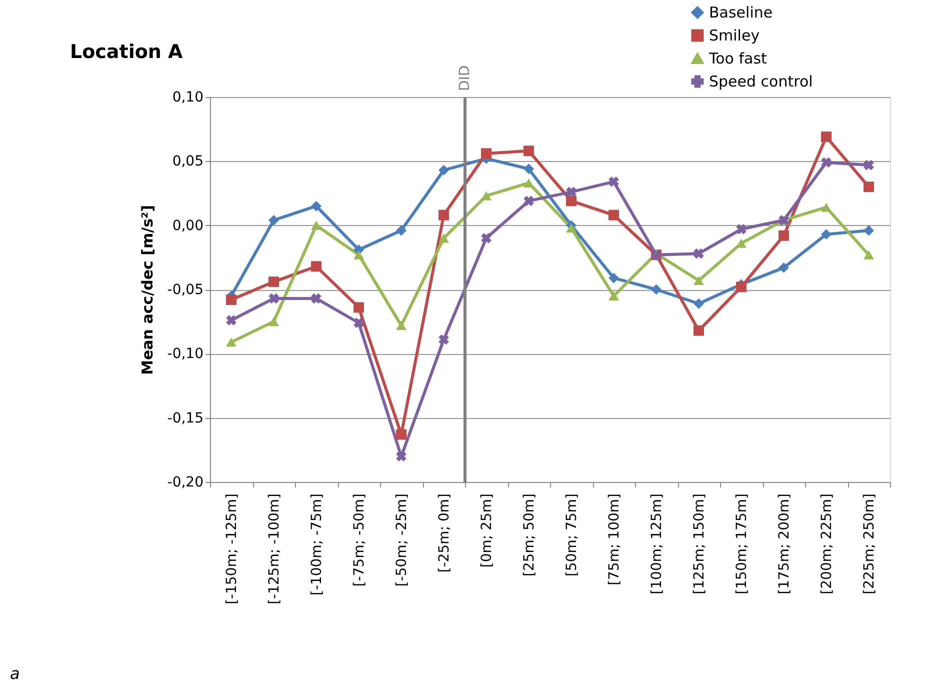 This screenshot has height=687, width=936. What do you see at coordinates (185, 354) in the screenshot?
I see `y-tick-label: -0,10` at bounding box center [185, 354].